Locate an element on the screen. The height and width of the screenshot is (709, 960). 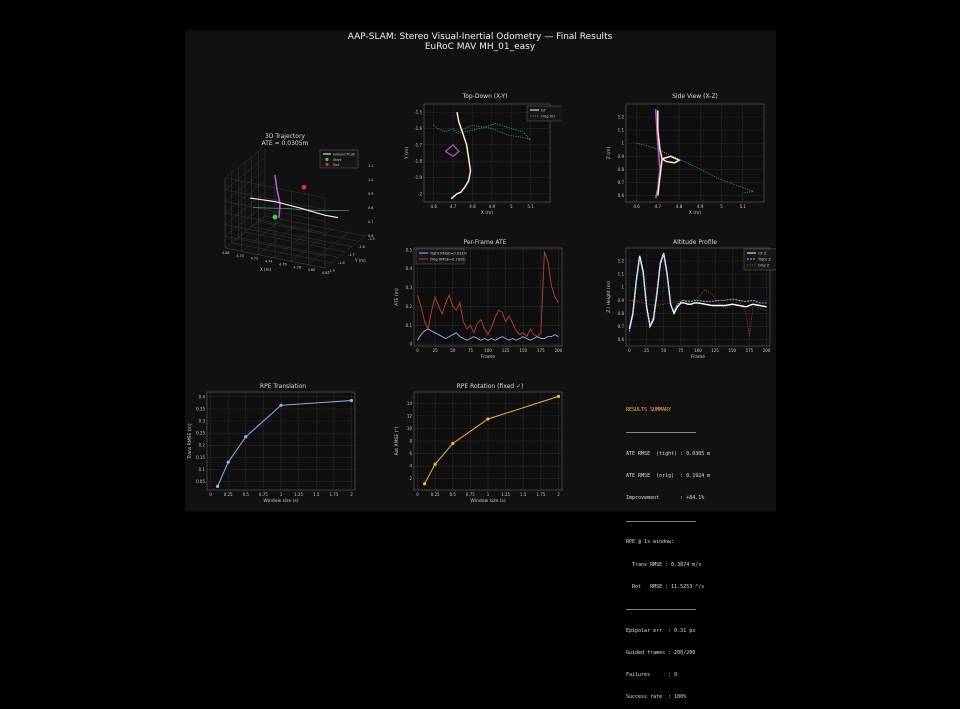
legend-label: GT is located at coordinates (544, 111).